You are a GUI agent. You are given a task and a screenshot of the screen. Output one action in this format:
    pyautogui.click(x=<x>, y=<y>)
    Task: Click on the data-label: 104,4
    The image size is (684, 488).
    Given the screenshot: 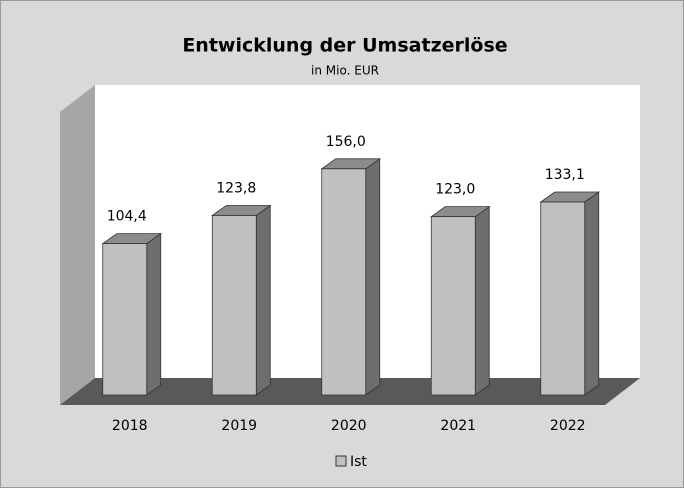 What is the action you would take?
    pyautogui.click(x=127, y=217)
    